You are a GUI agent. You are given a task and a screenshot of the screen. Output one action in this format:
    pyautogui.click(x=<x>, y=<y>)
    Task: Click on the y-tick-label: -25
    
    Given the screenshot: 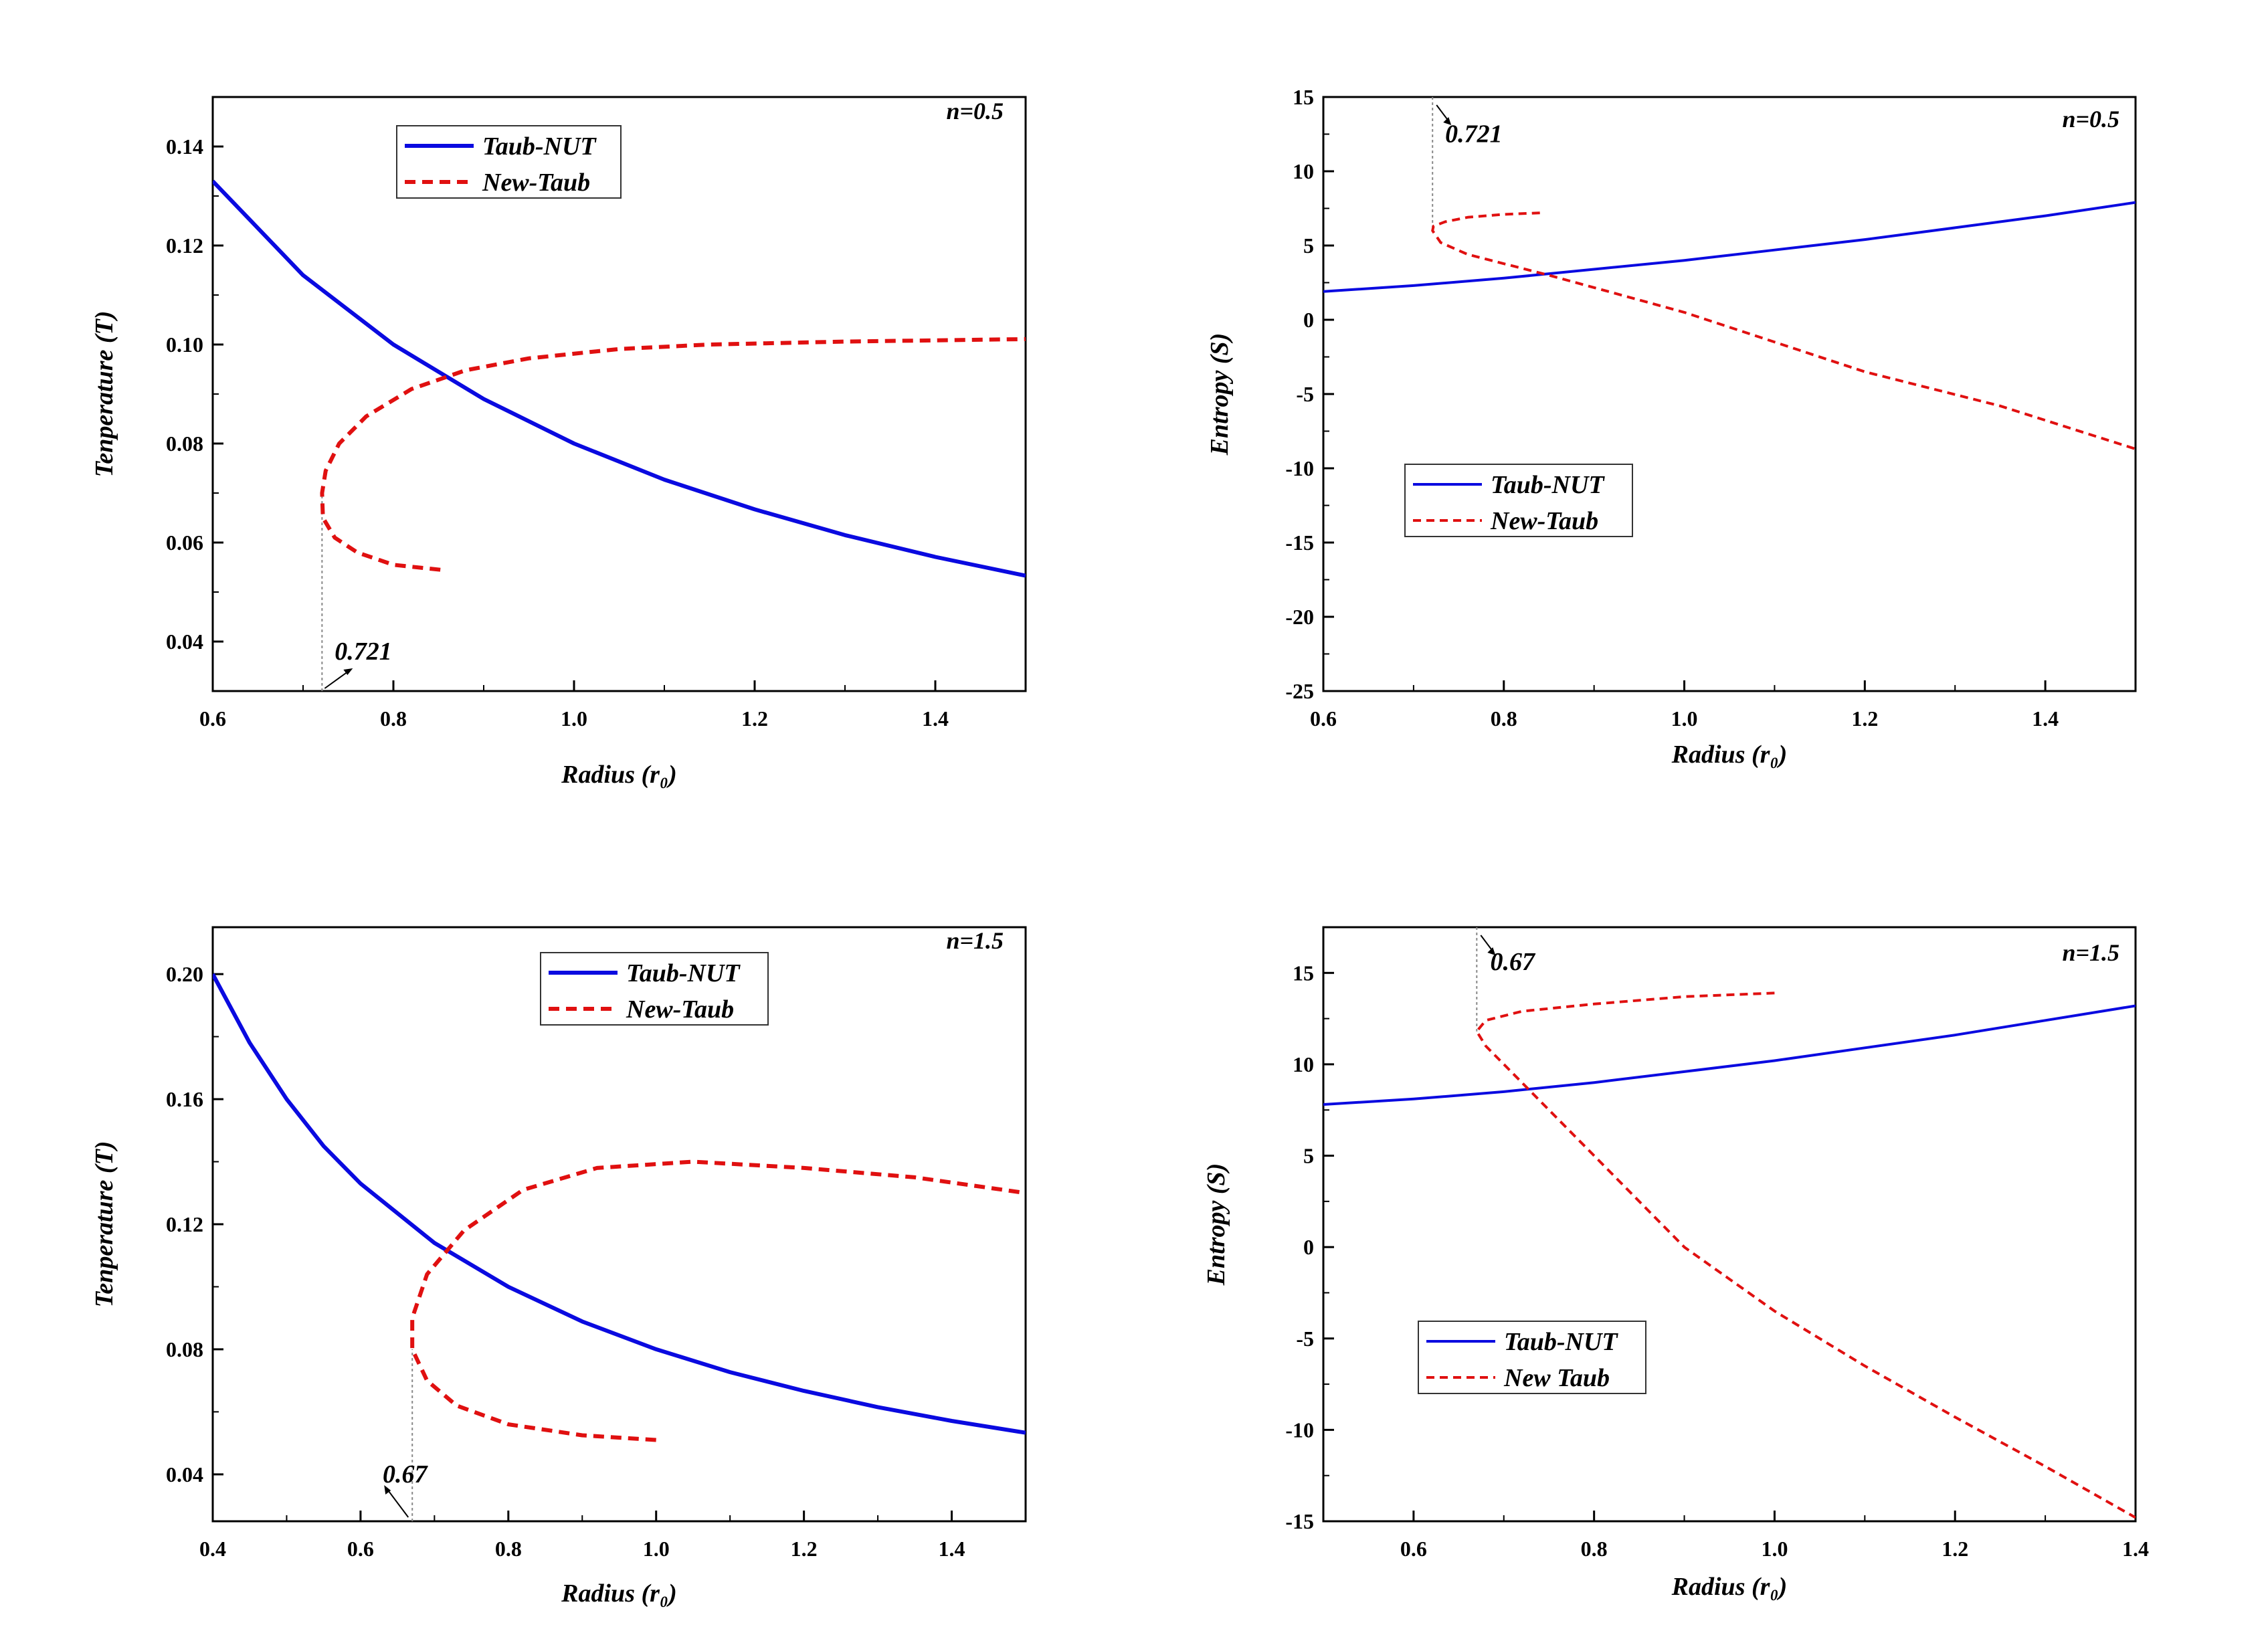 What is the action you would take?
    pyautogui.click(x=1299, y=691)
    